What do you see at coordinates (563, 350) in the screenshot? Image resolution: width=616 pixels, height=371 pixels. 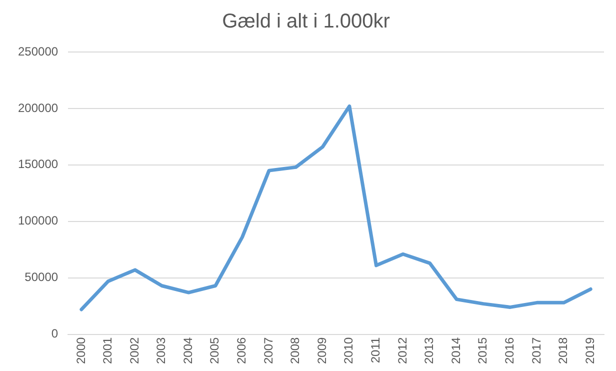 I see `x-tick-label: 2018` at bounding box center [563, 350].